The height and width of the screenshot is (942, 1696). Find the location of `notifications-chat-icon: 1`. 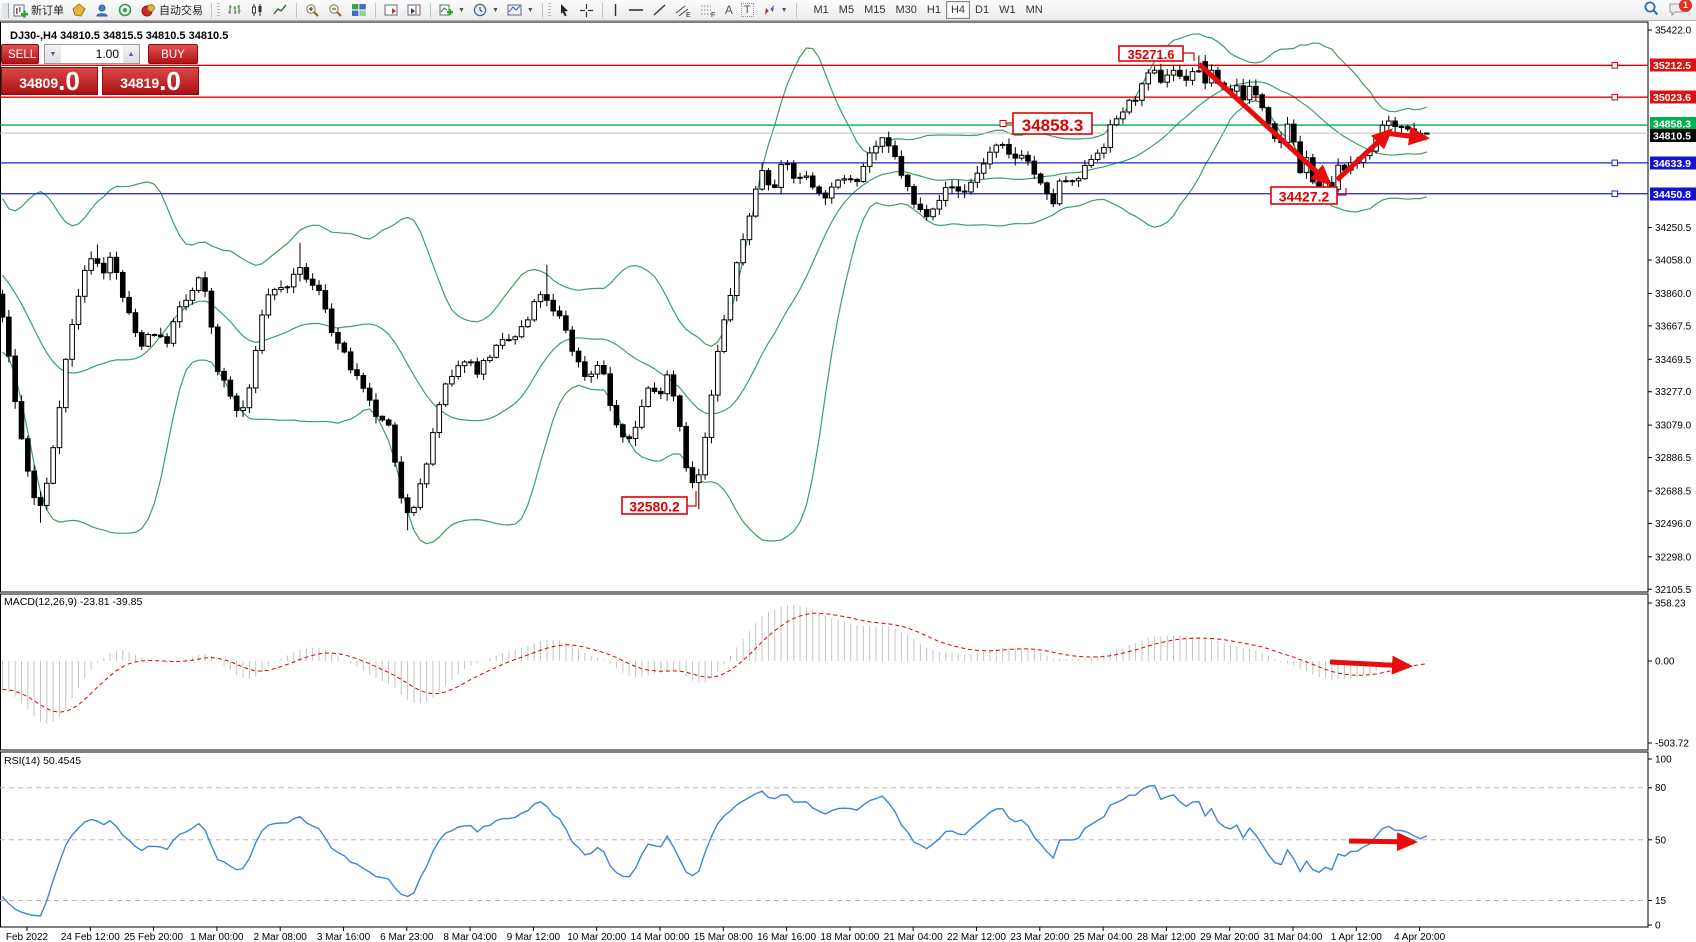

notifications-chat-icon: 1 is located at coordinates (1680, 9).